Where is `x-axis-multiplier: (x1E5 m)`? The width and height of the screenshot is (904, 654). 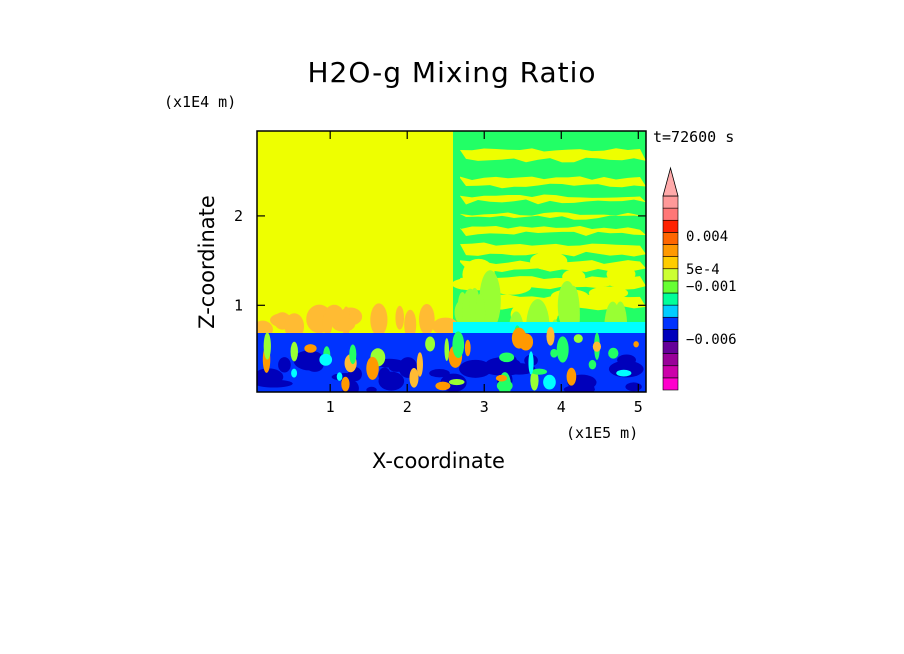 x-axis-multiplier: (x1E5 m) is located at coordinates (602, 433).